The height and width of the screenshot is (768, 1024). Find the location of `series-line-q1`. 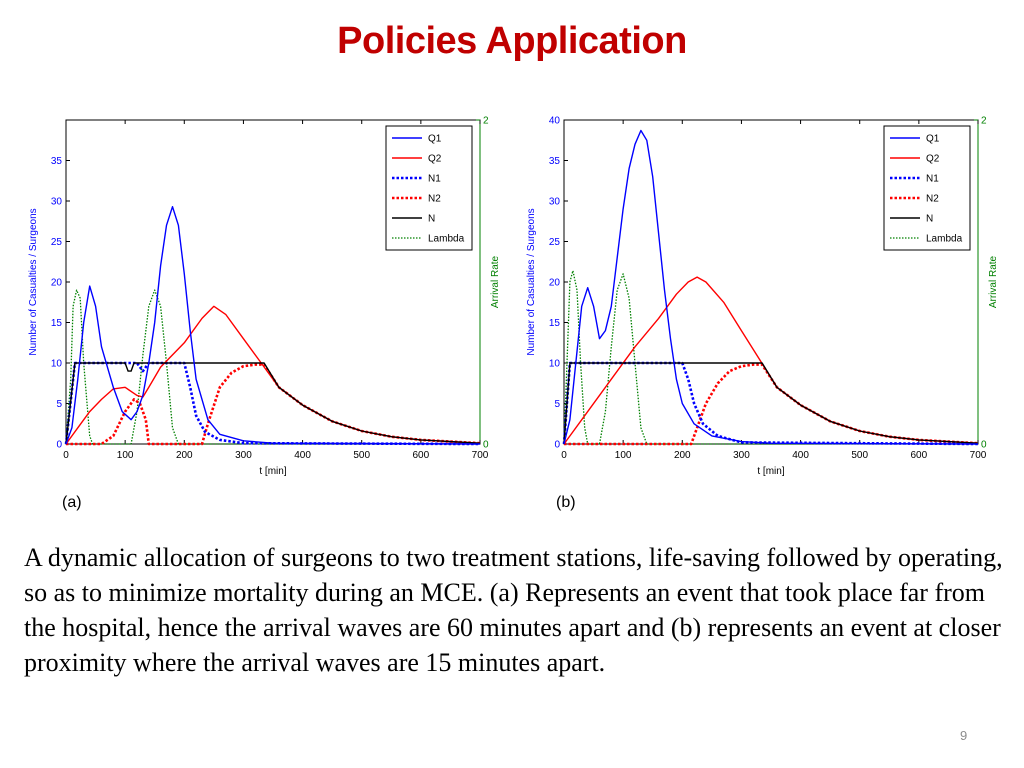

series-line-q1 is located at coordinates (273, 325).